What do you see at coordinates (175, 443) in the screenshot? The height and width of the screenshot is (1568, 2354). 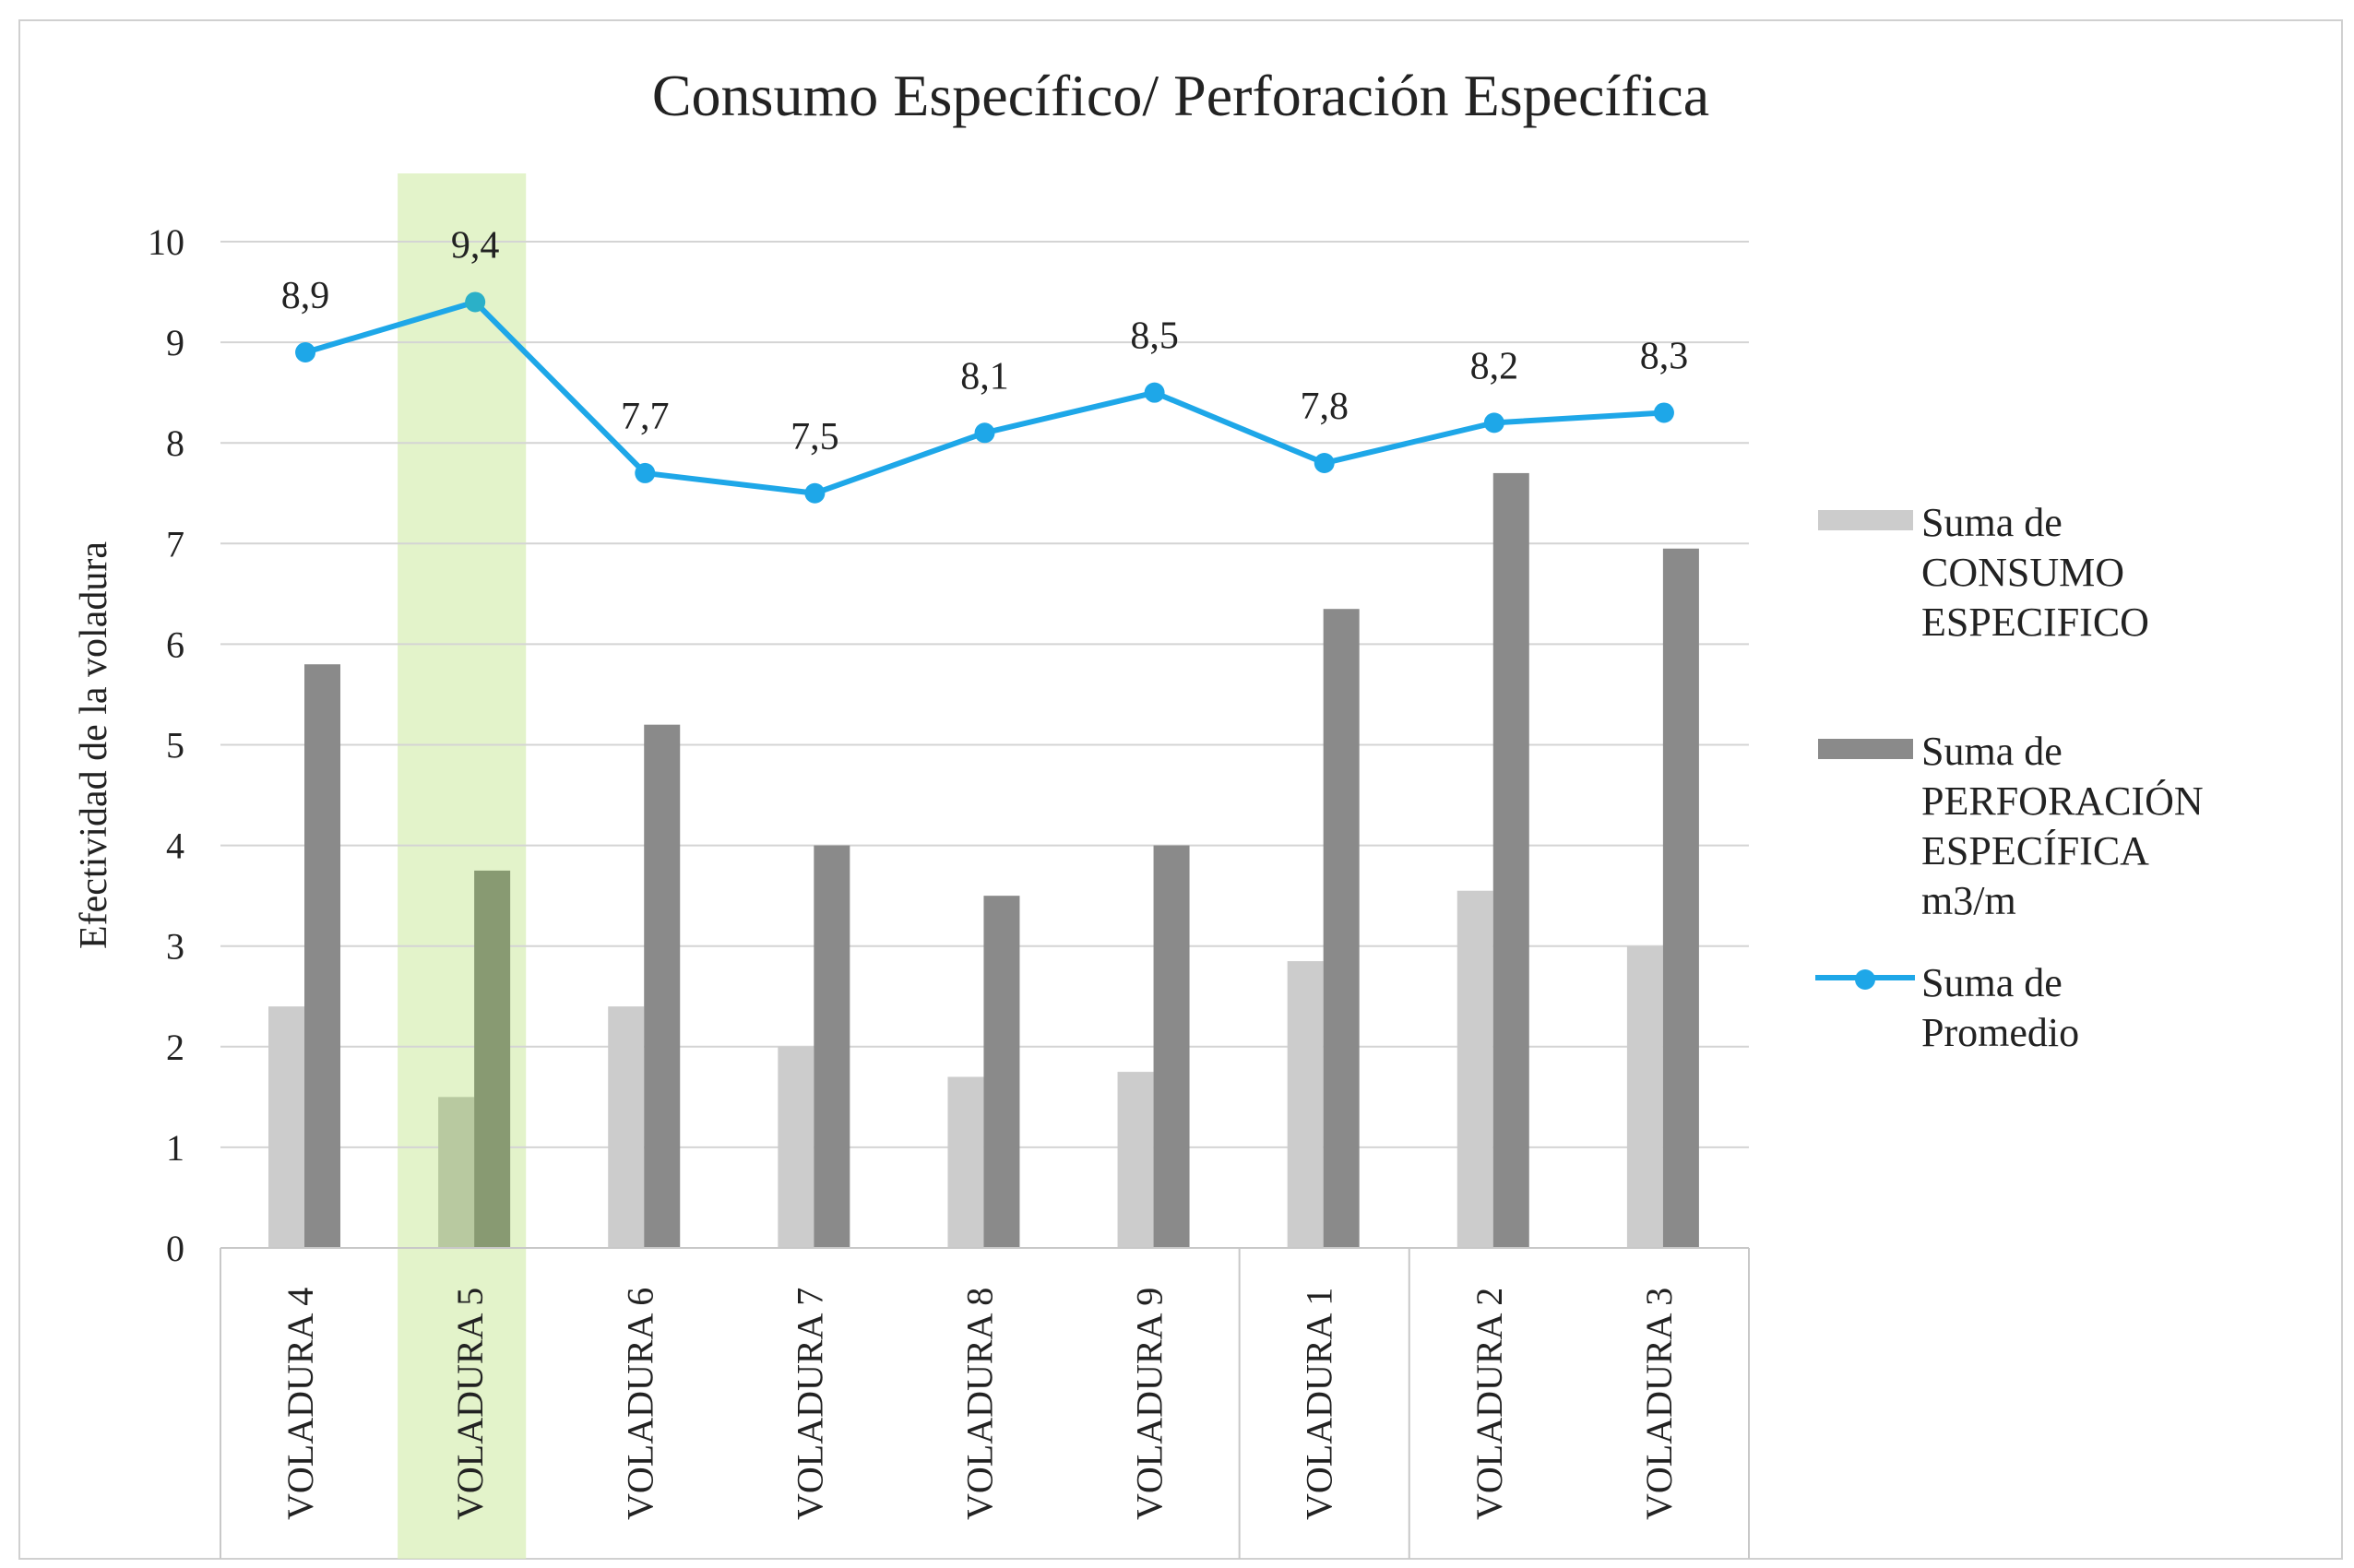 I see `y-tick-label: 8` at bounding box center [175, 443].